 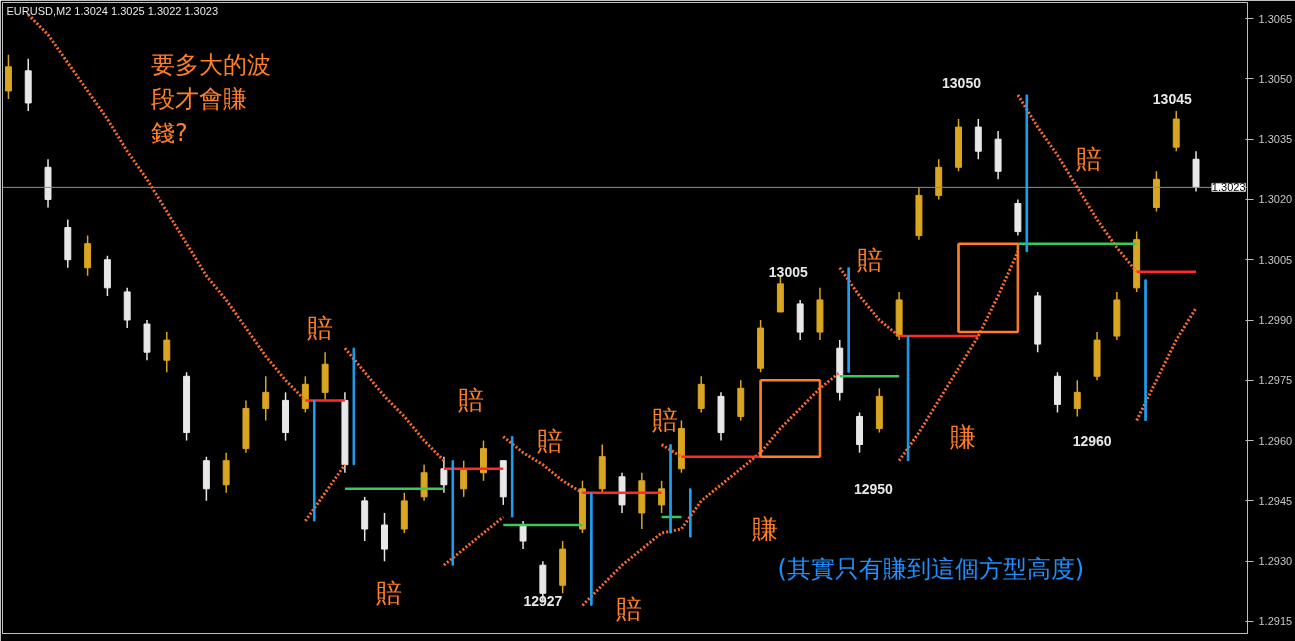 I want to click on annotation: 13005, so click(x=788, y=271).